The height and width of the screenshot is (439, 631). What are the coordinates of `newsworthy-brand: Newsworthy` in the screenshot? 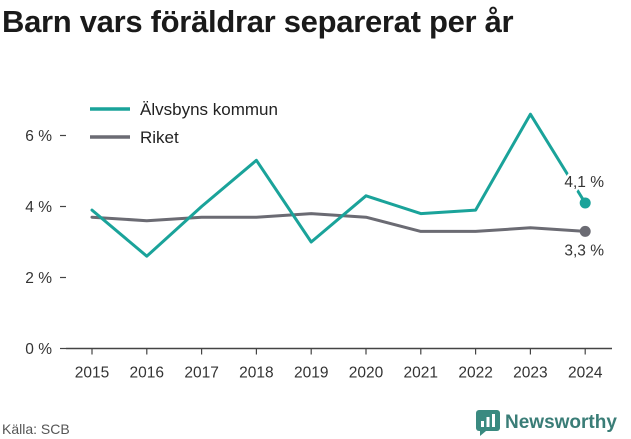 It's located at (546, 423).